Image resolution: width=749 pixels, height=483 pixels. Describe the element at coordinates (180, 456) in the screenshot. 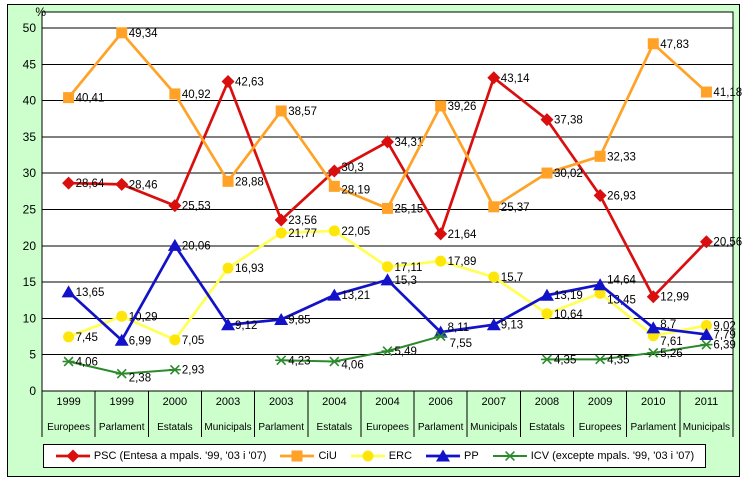

I see `legend-label-psc: PSC (Entesa a mpals. '99, '03 i '07)` at that location.